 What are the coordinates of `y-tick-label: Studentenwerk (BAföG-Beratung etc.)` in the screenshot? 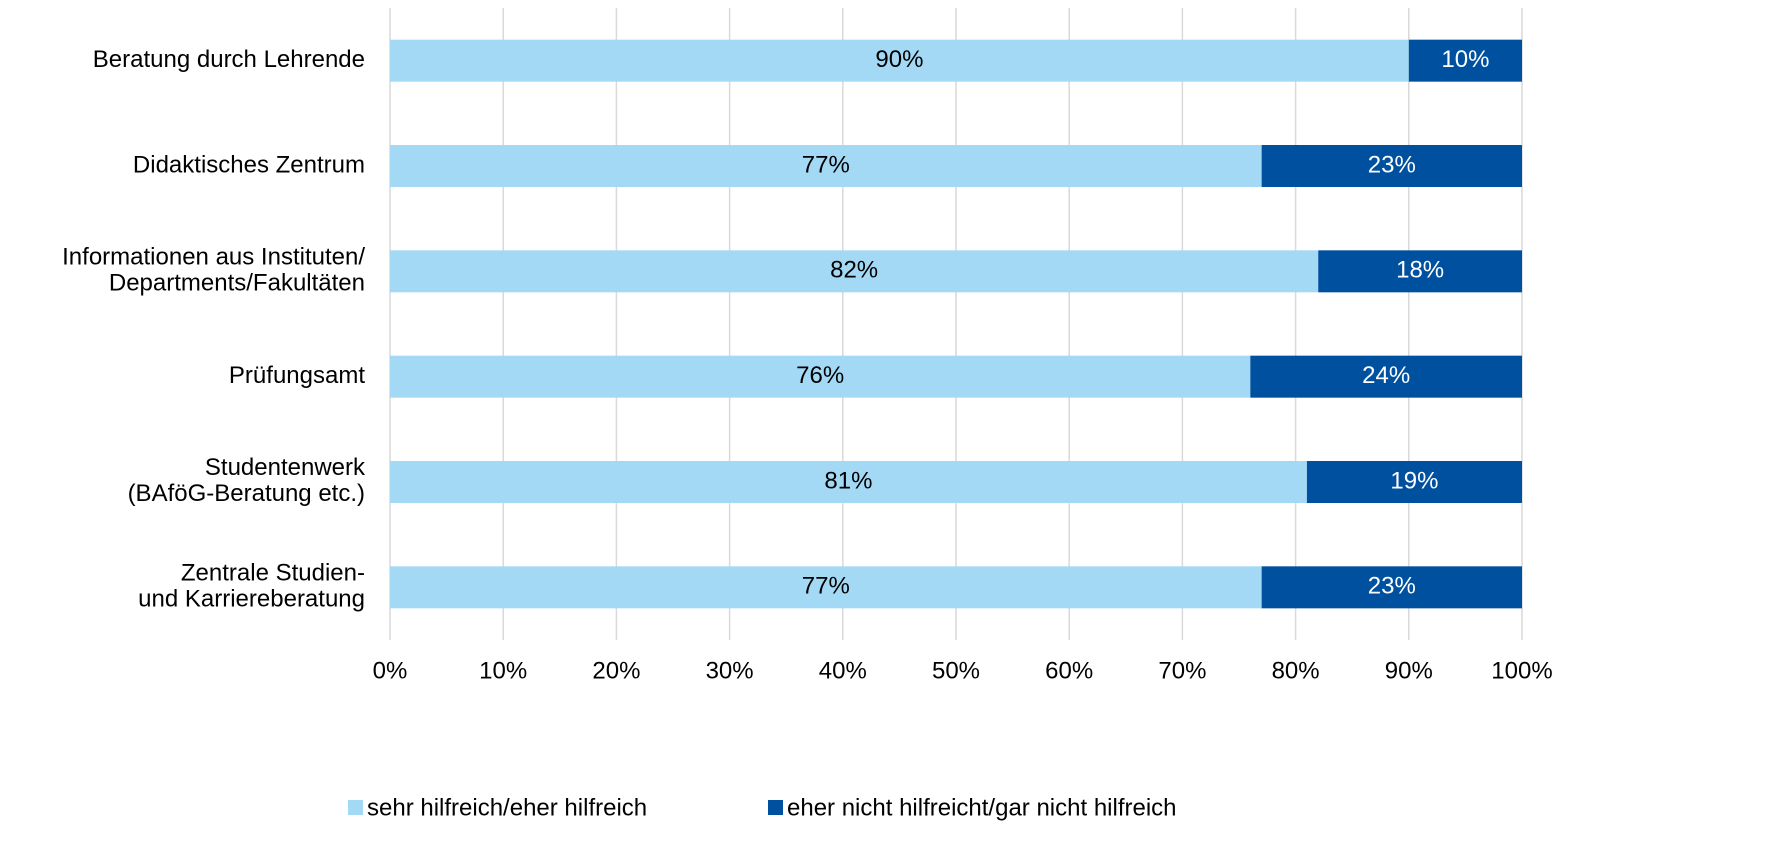 It's located at (247, 480).